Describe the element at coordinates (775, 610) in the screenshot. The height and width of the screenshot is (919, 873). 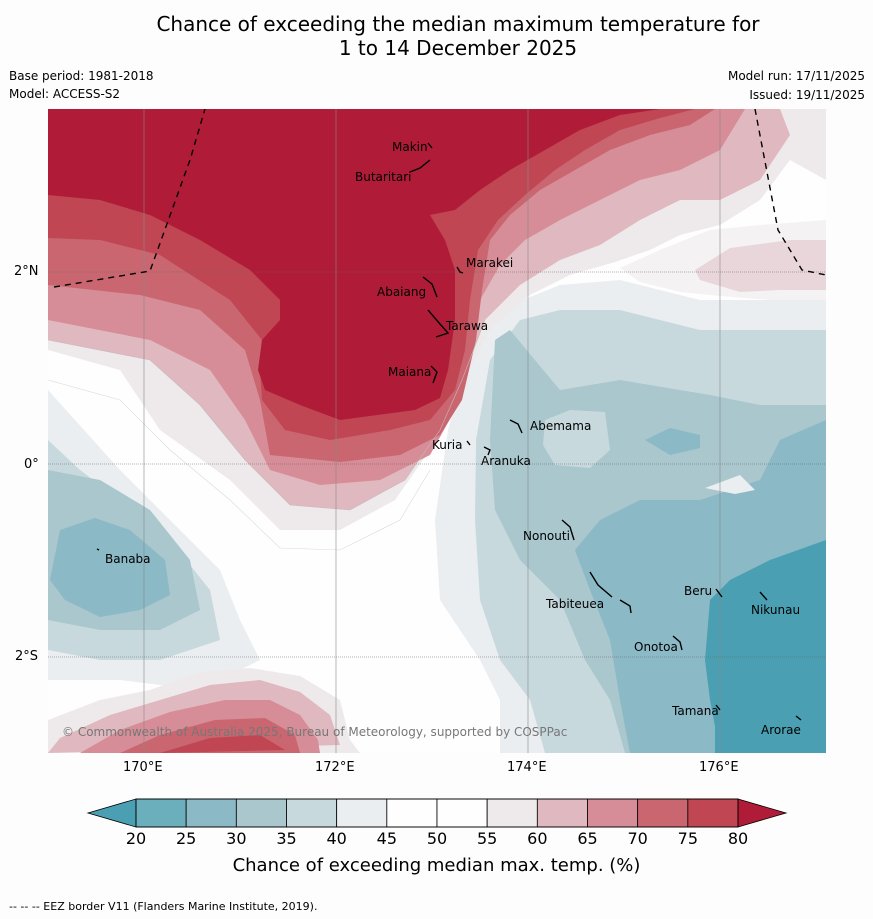
I see `place-nikunau: Nikunau` at that location.